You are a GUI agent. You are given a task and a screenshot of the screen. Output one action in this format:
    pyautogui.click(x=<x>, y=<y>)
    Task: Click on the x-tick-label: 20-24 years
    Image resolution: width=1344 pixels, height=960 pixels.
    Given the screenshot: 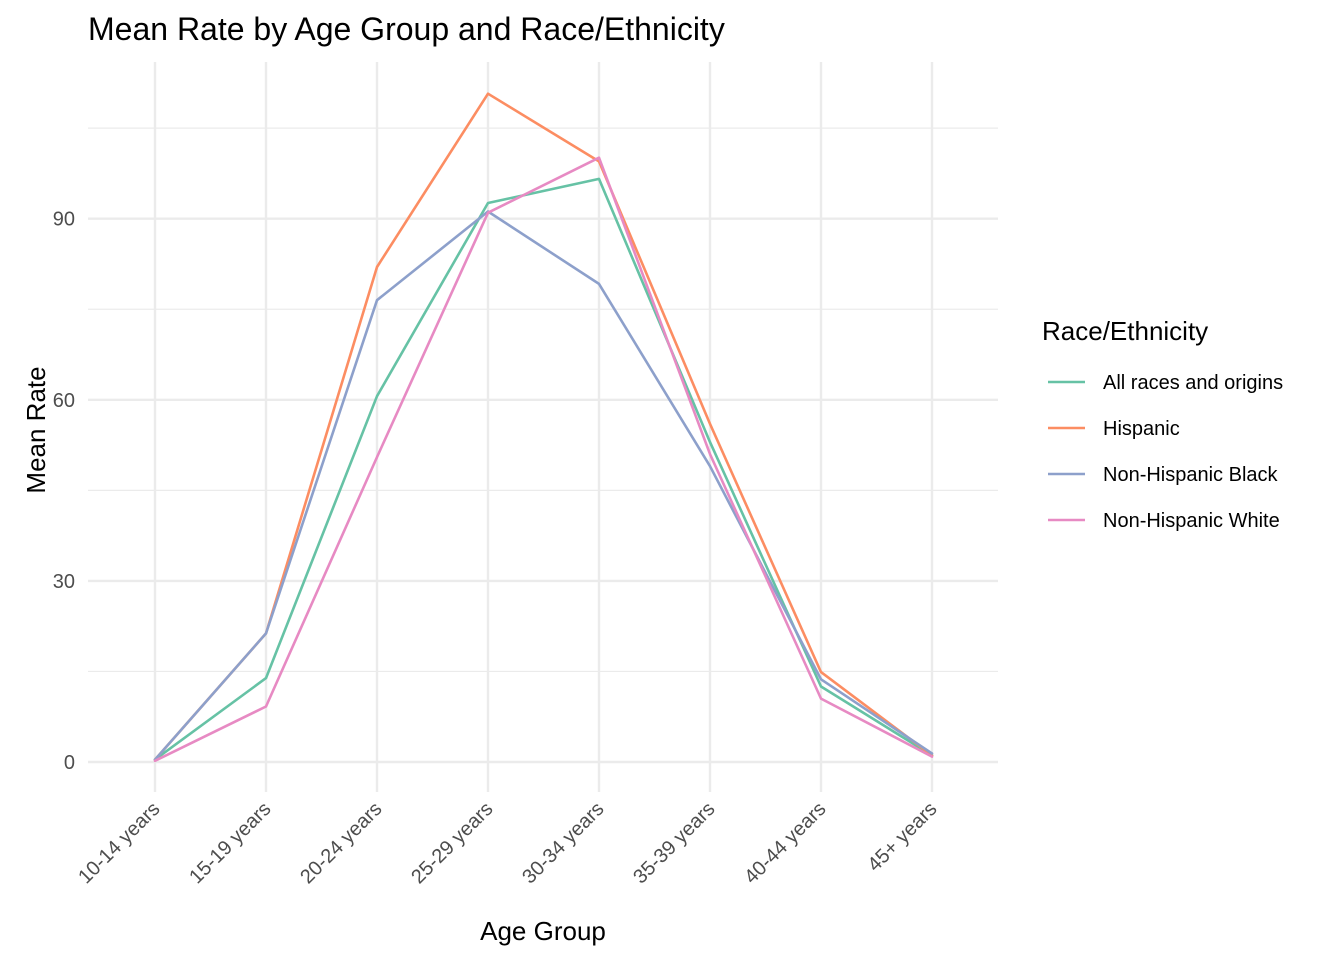 What is the action you would take?
    pyautogui.click(x=341, y=843)
    